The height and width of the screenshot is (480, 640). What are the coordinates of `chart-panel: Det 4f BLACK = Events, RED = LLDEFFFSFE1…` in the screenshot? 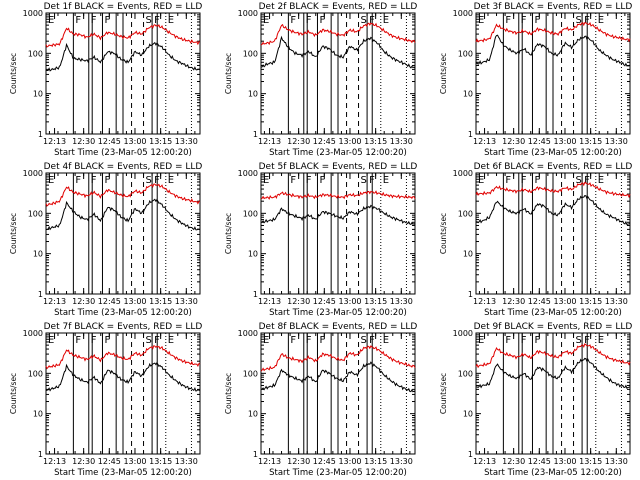 It's located at (105, 240).